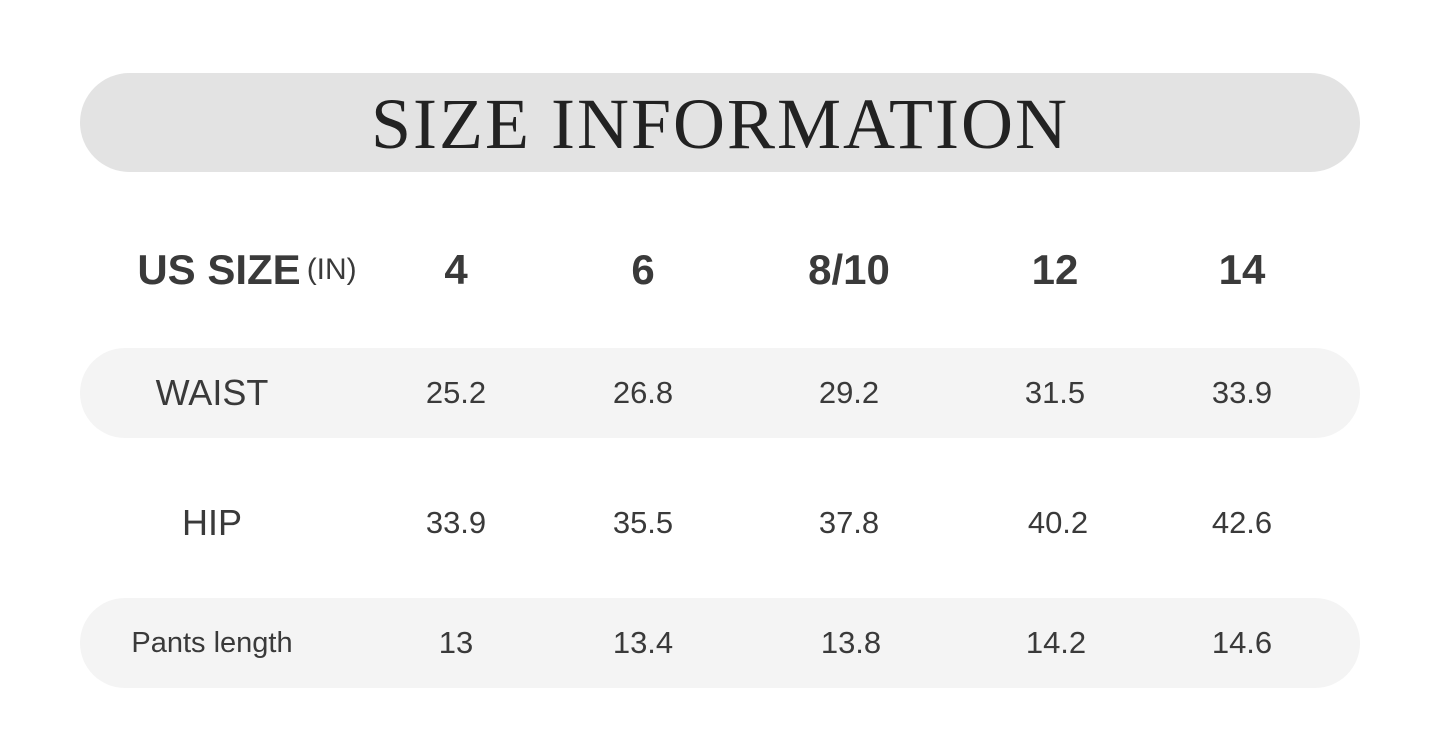 The height and width of the screenshot is (751, 1440). I want to click on title-banner: SIZE INFORMATION, so click(720, 122).